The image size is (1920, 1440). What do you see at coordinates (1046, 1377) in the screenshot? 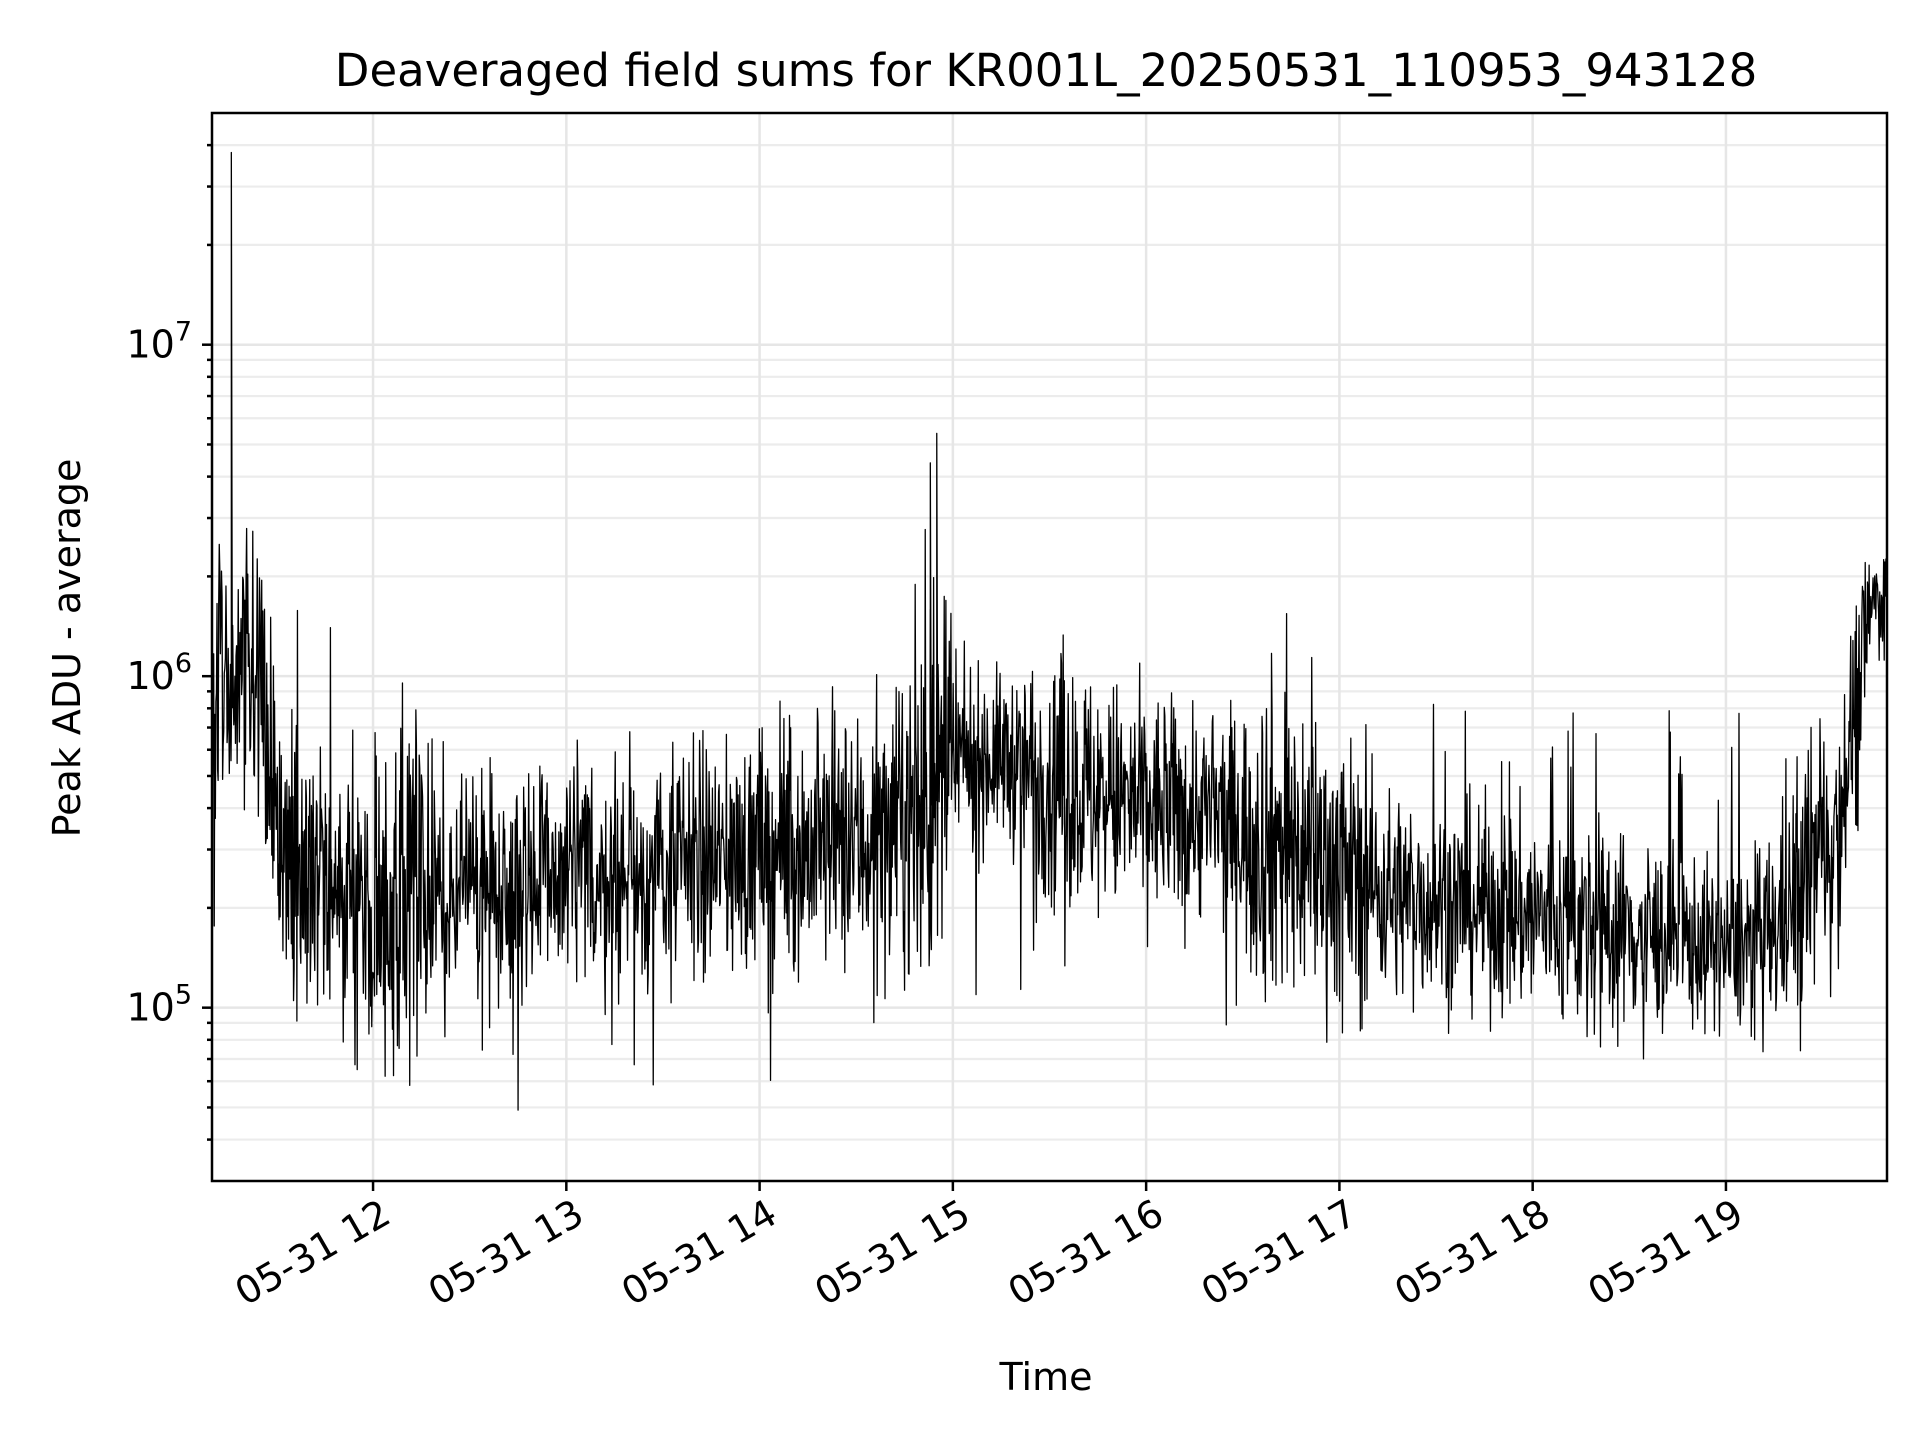
I see `x-axis-label: Time` at bounding box center [1046, 1377].